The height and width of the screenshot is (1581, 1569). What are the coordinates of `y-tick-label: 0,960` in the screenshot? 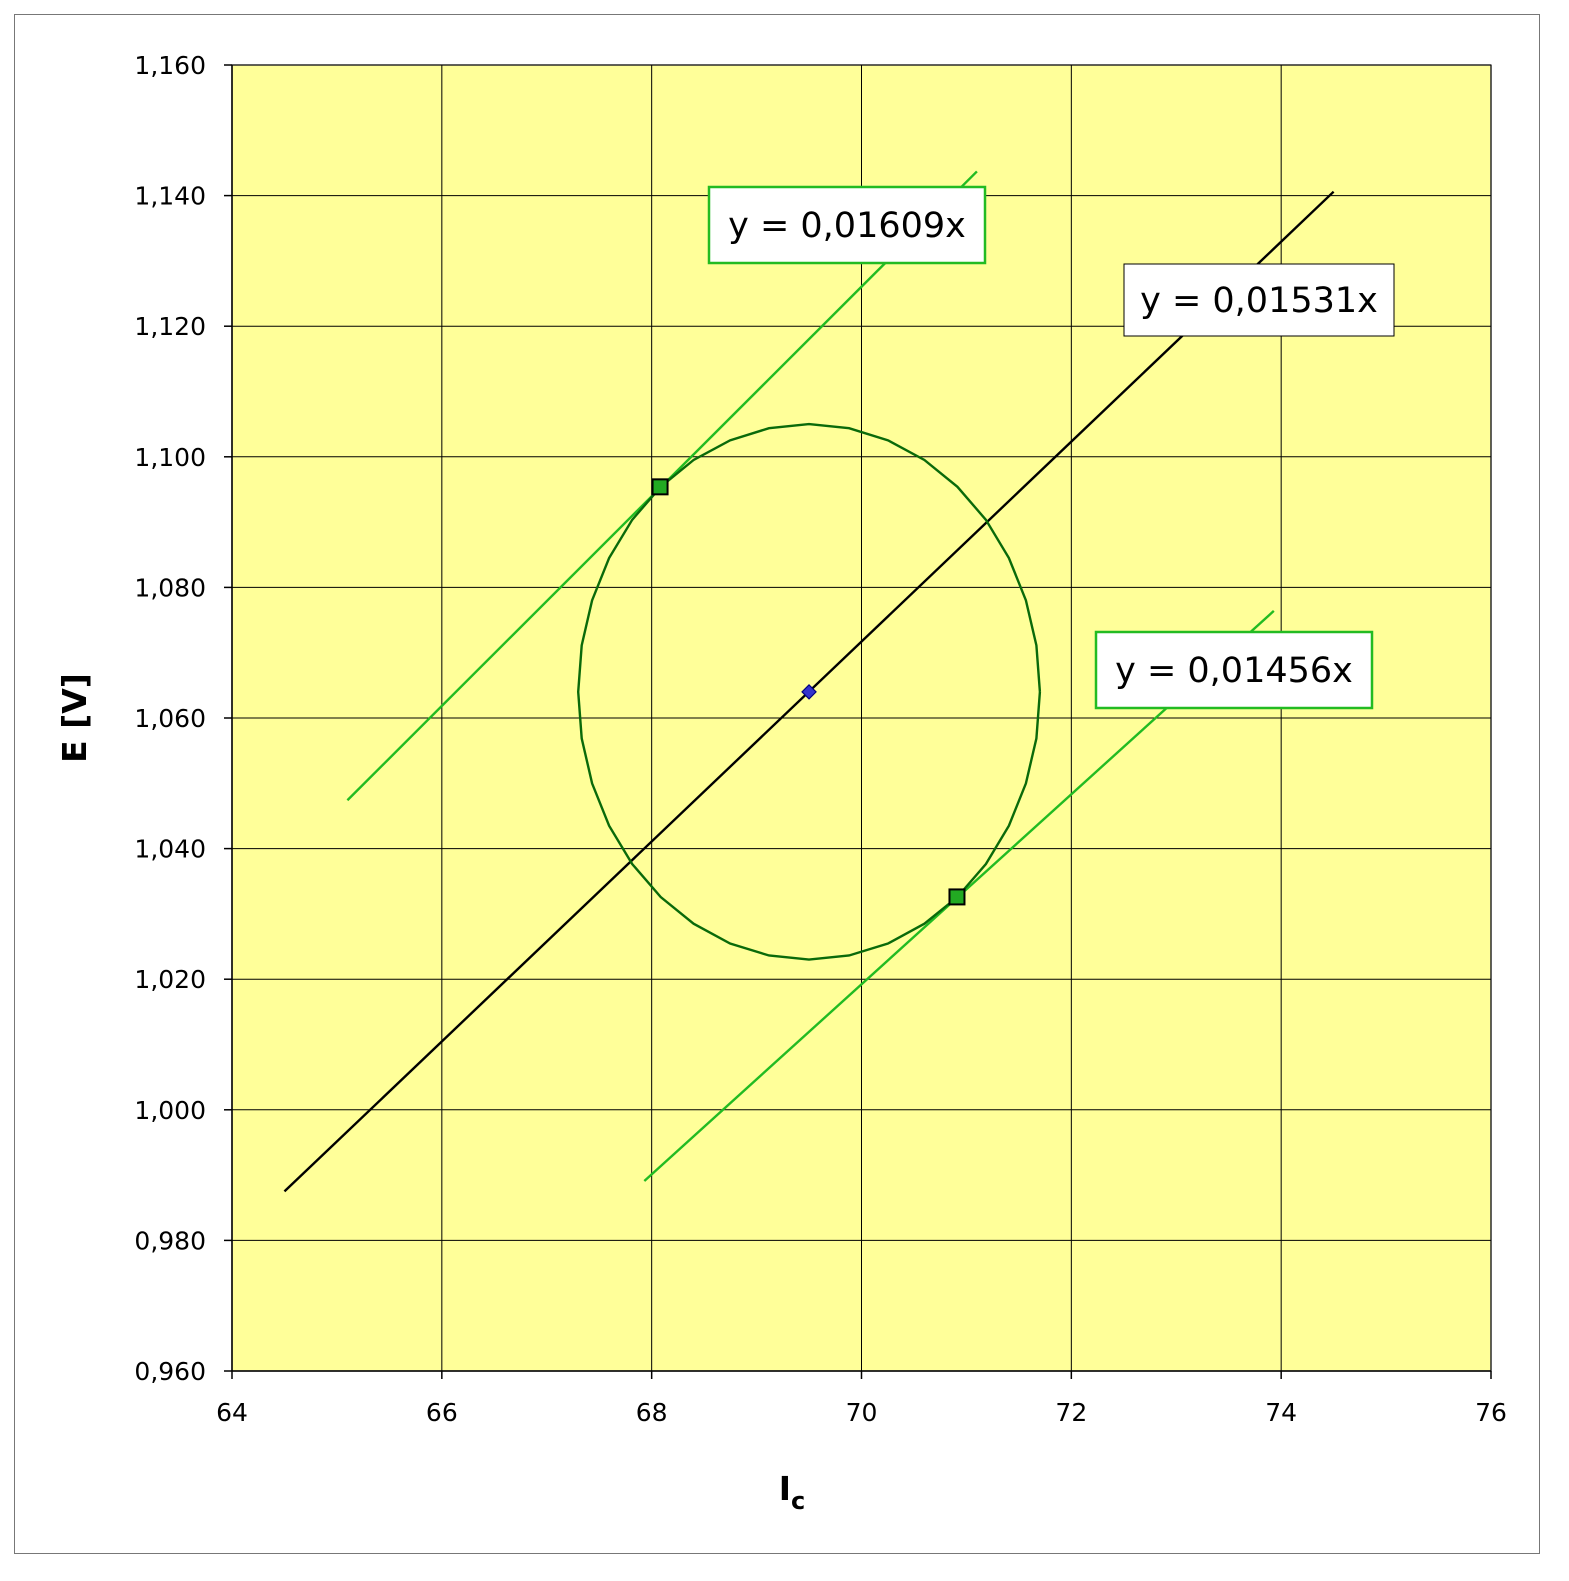 It's located at (170, 1371).